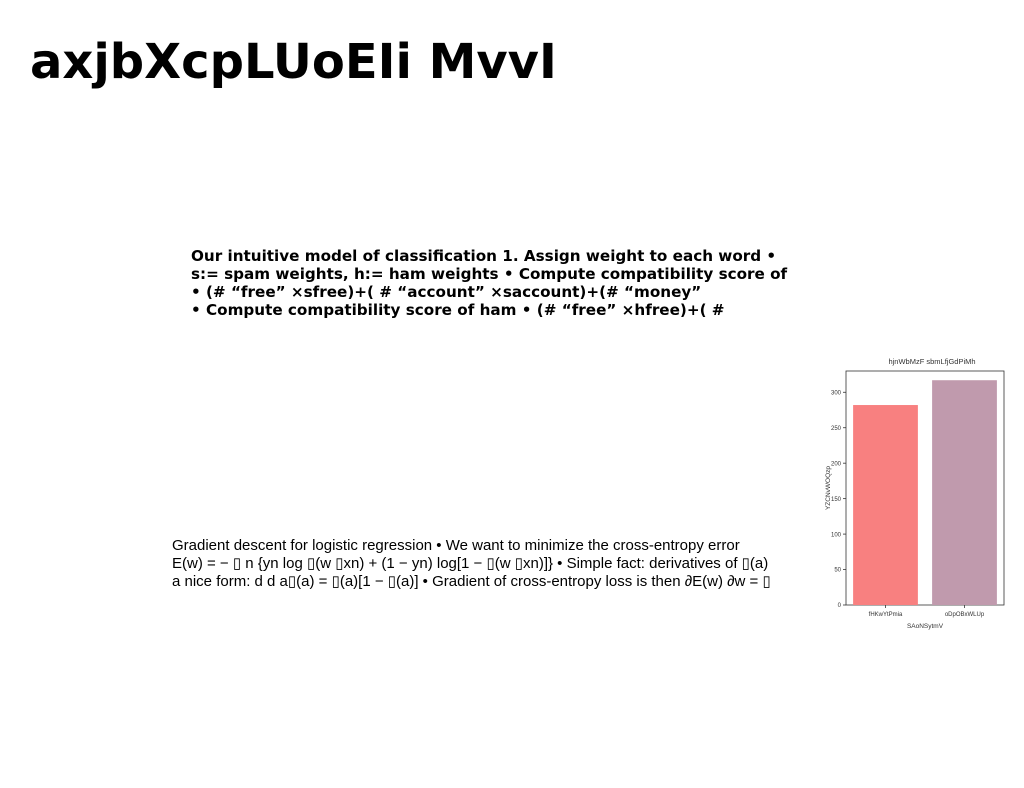 This screenshot has height=788, width=1024. What do you see at coordinates (925, 626) in the screenshot?
I see `x-axis-label: SAoNSytmV` at bounding box center [925, 626].